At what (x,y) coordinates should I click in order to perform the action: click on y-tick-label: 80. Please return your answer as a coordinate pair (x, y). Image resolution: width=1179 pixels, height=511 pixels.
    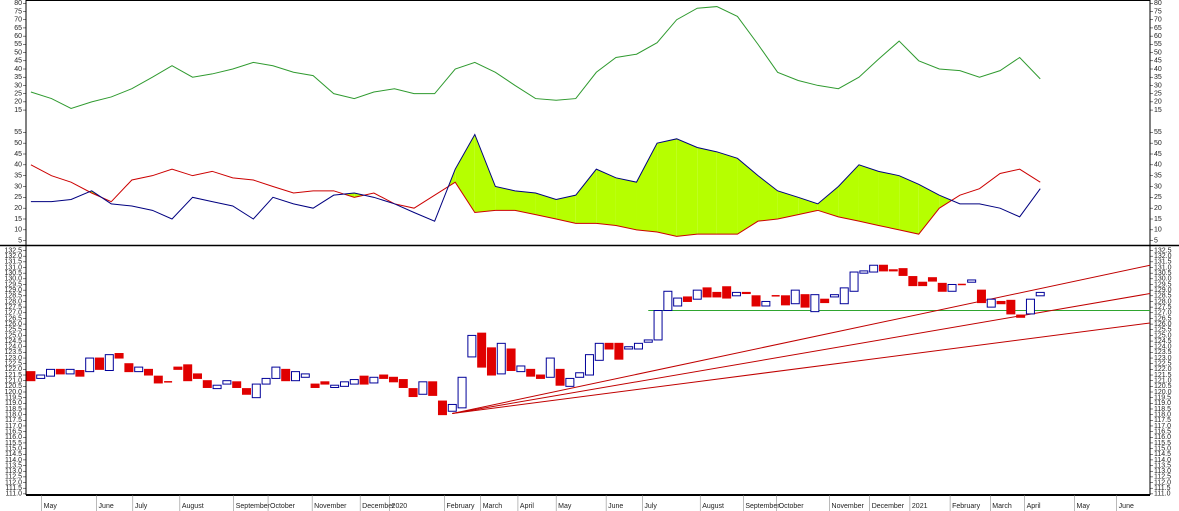
    Looking at the image, I should click on (18, 3).